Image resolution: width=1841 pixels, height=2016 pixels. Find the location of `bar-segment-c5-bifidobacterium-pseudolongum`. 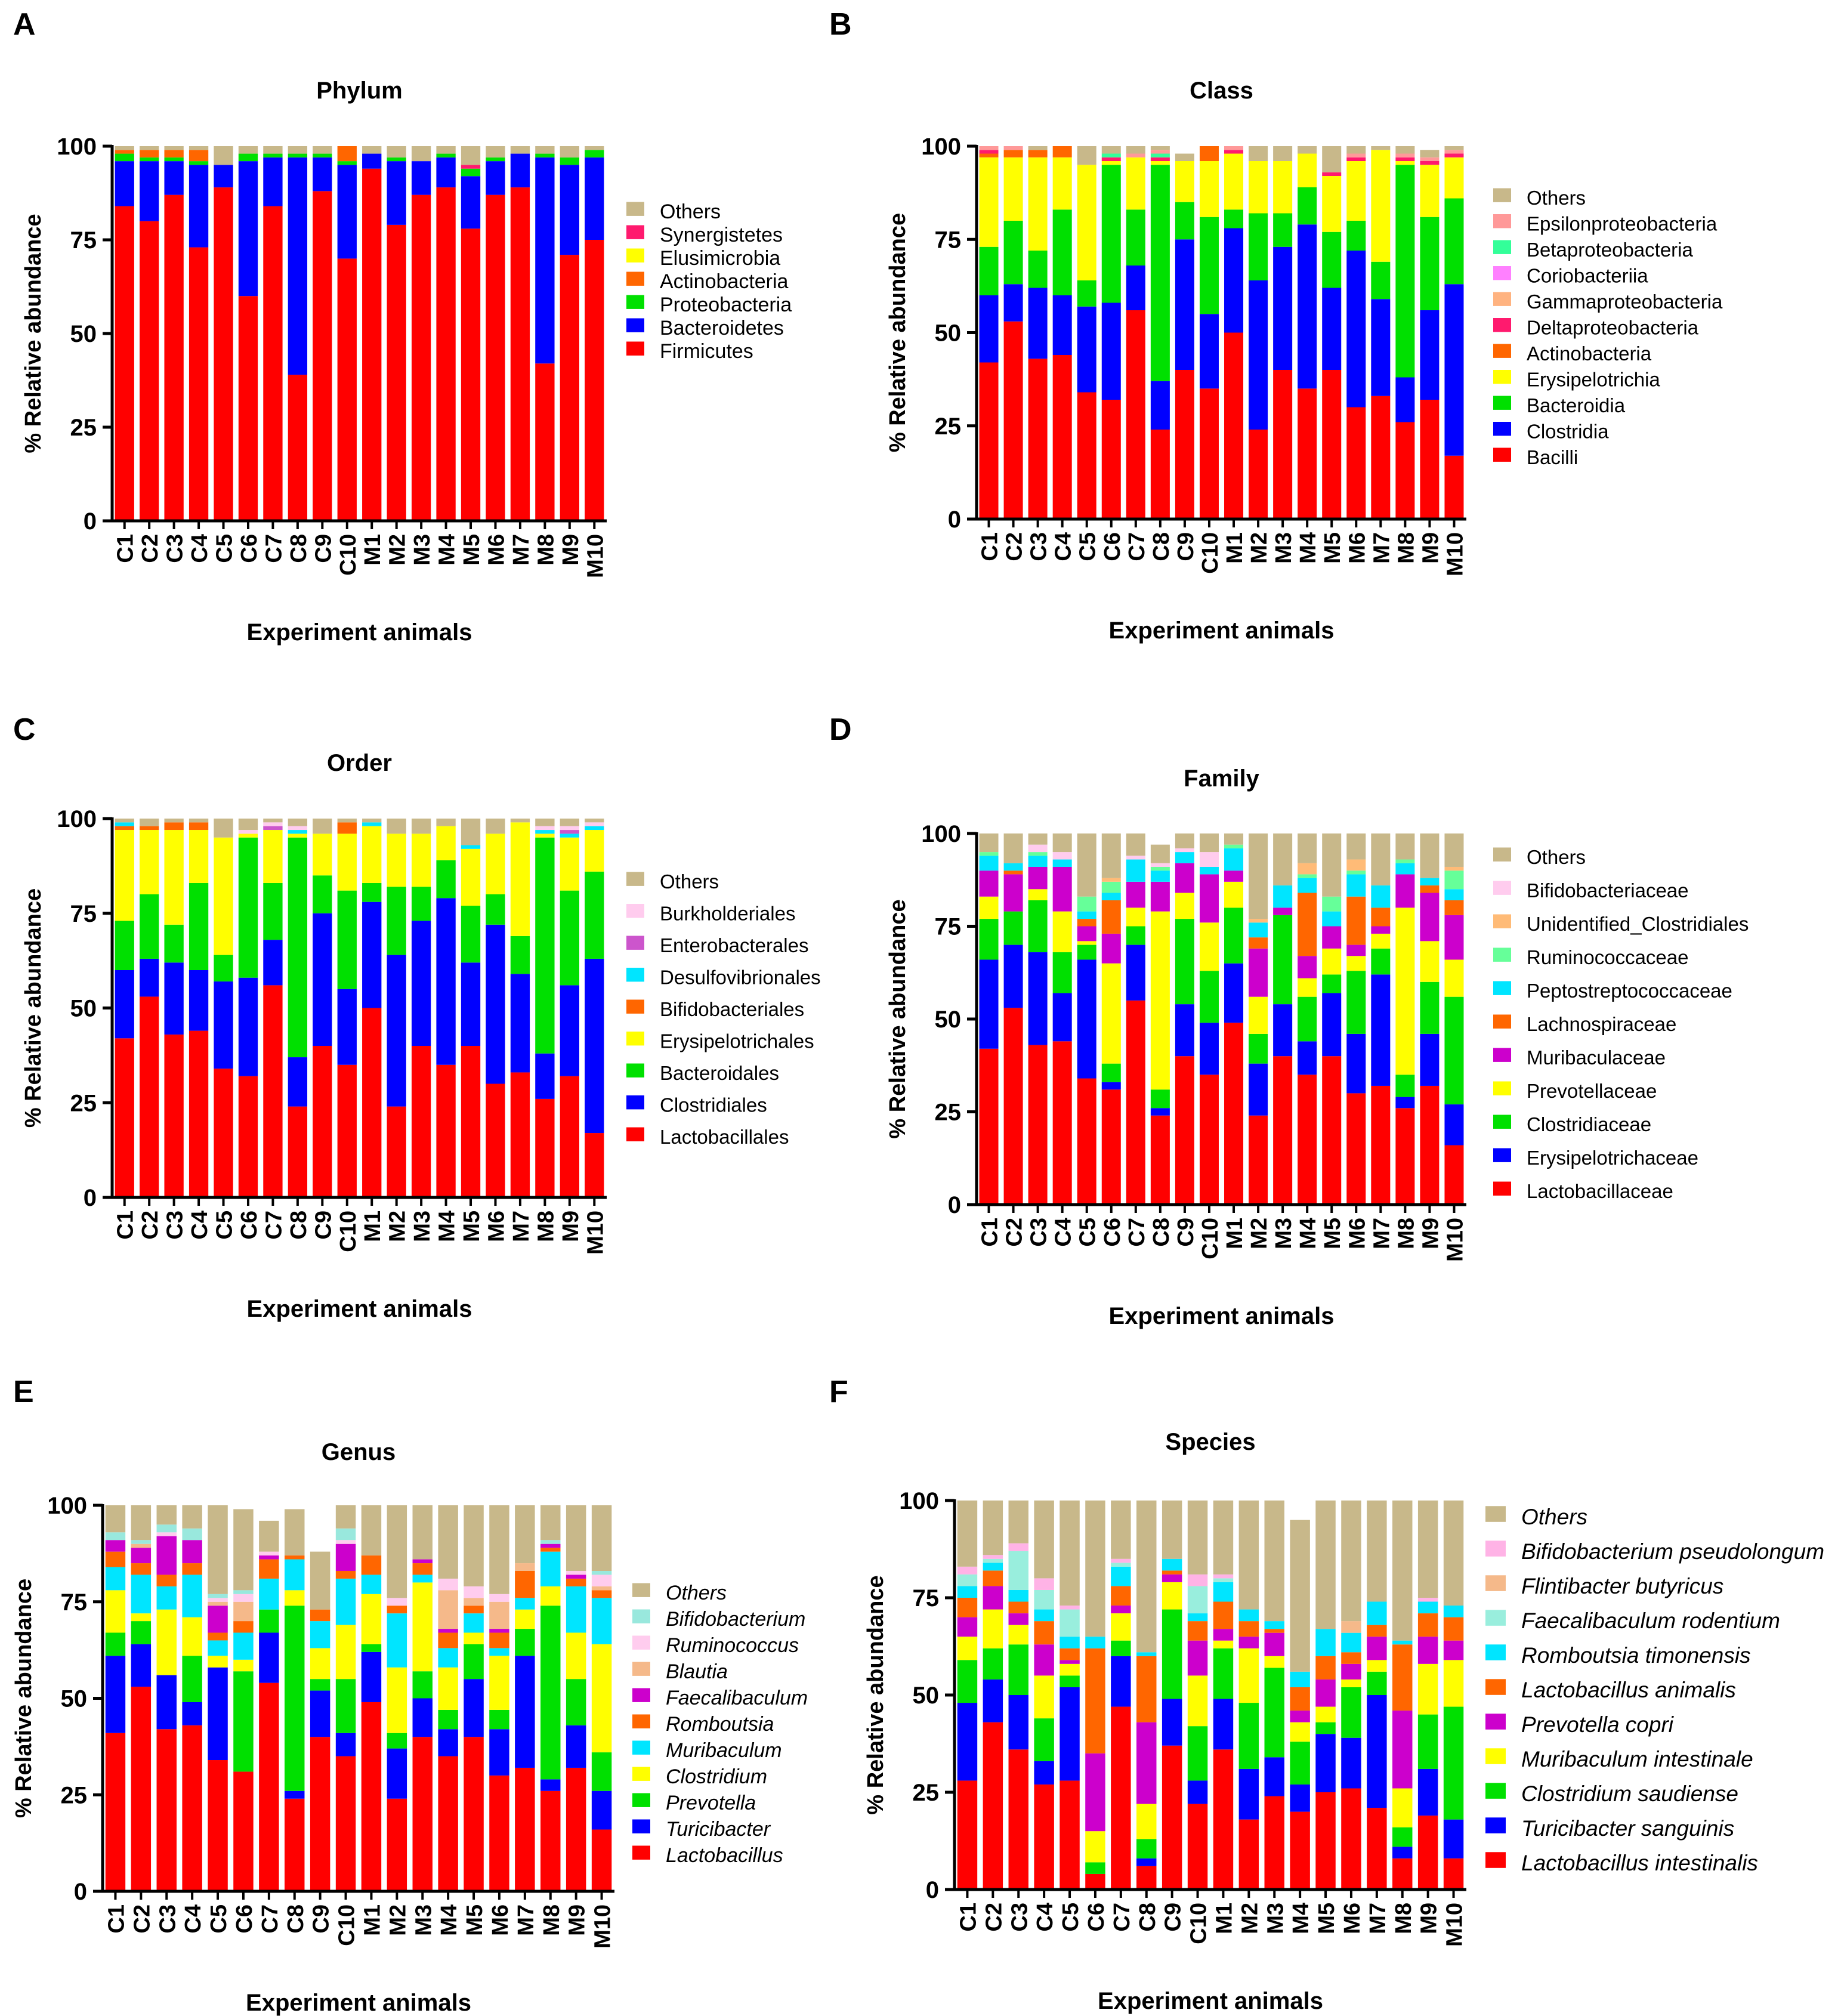

bar-segment-c5-bifidobacterium-pseudolongum is located at coordinates (1069, 1608).